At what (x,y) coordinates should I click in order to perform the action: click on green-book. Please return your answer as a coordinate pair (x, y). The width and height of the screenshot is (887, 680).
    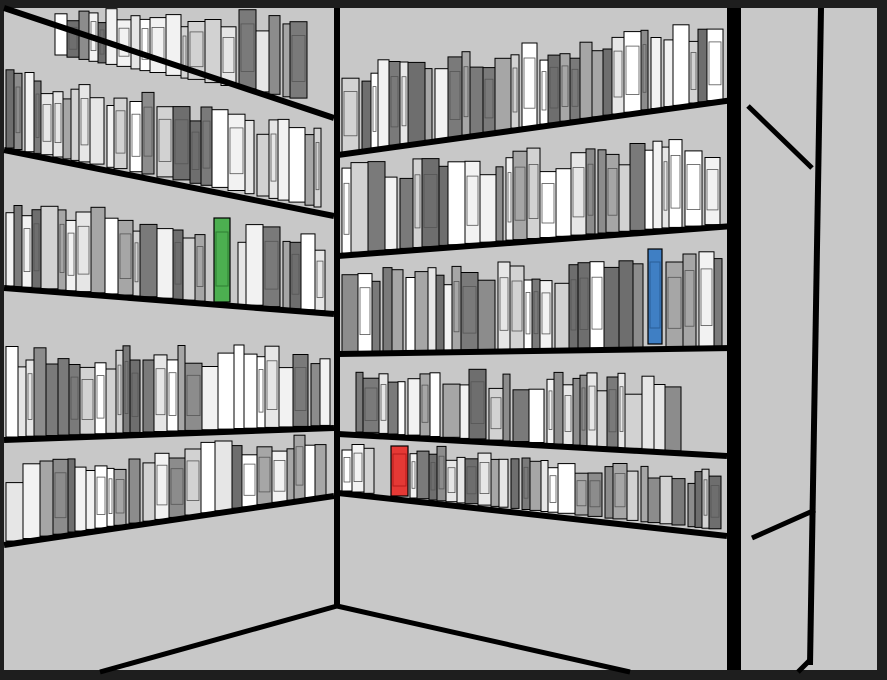
    Looking at the image, I should click on (222, 260).